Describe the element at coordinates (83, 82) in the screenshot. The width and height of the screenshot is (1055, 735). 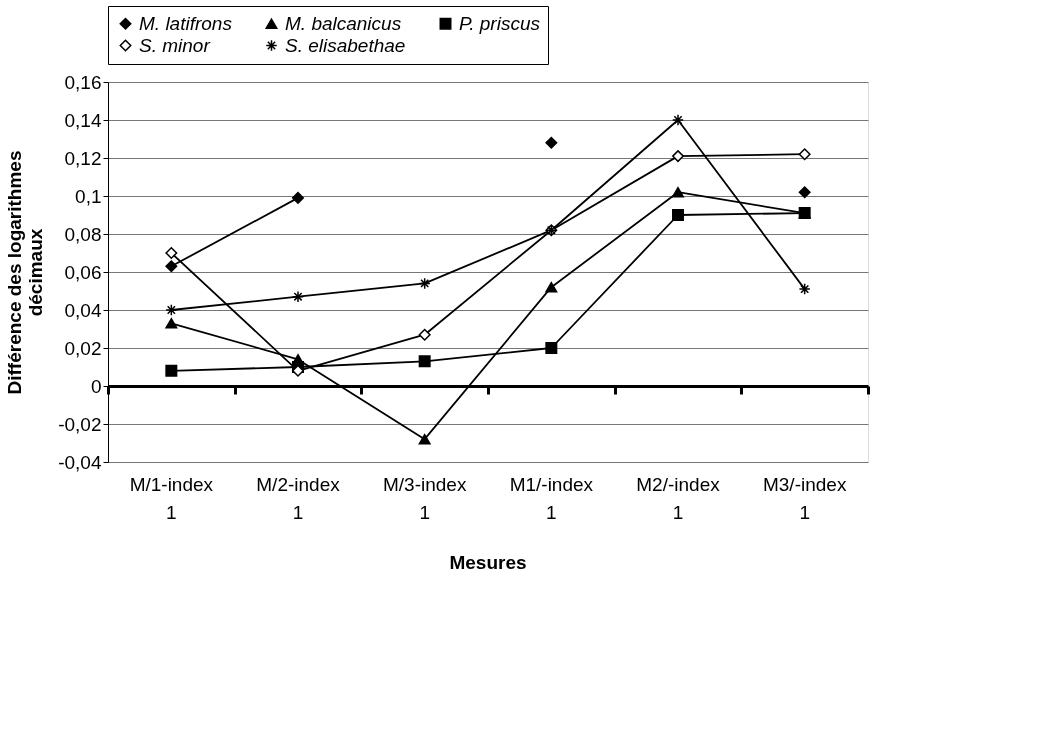
I see `y-tick-label: 0,16` at that location.